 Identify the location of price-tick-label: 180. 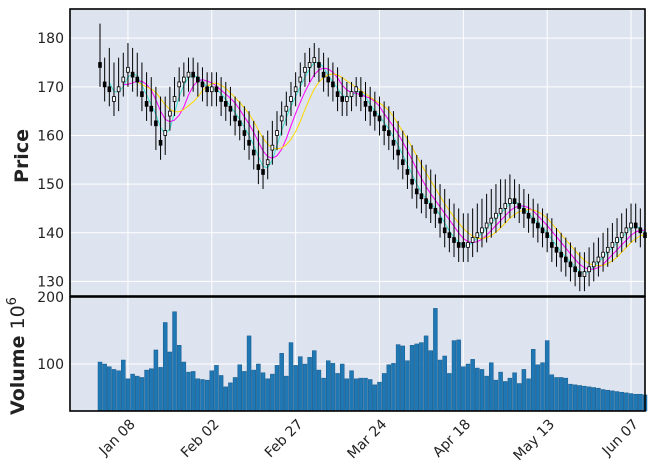
(50, 39).